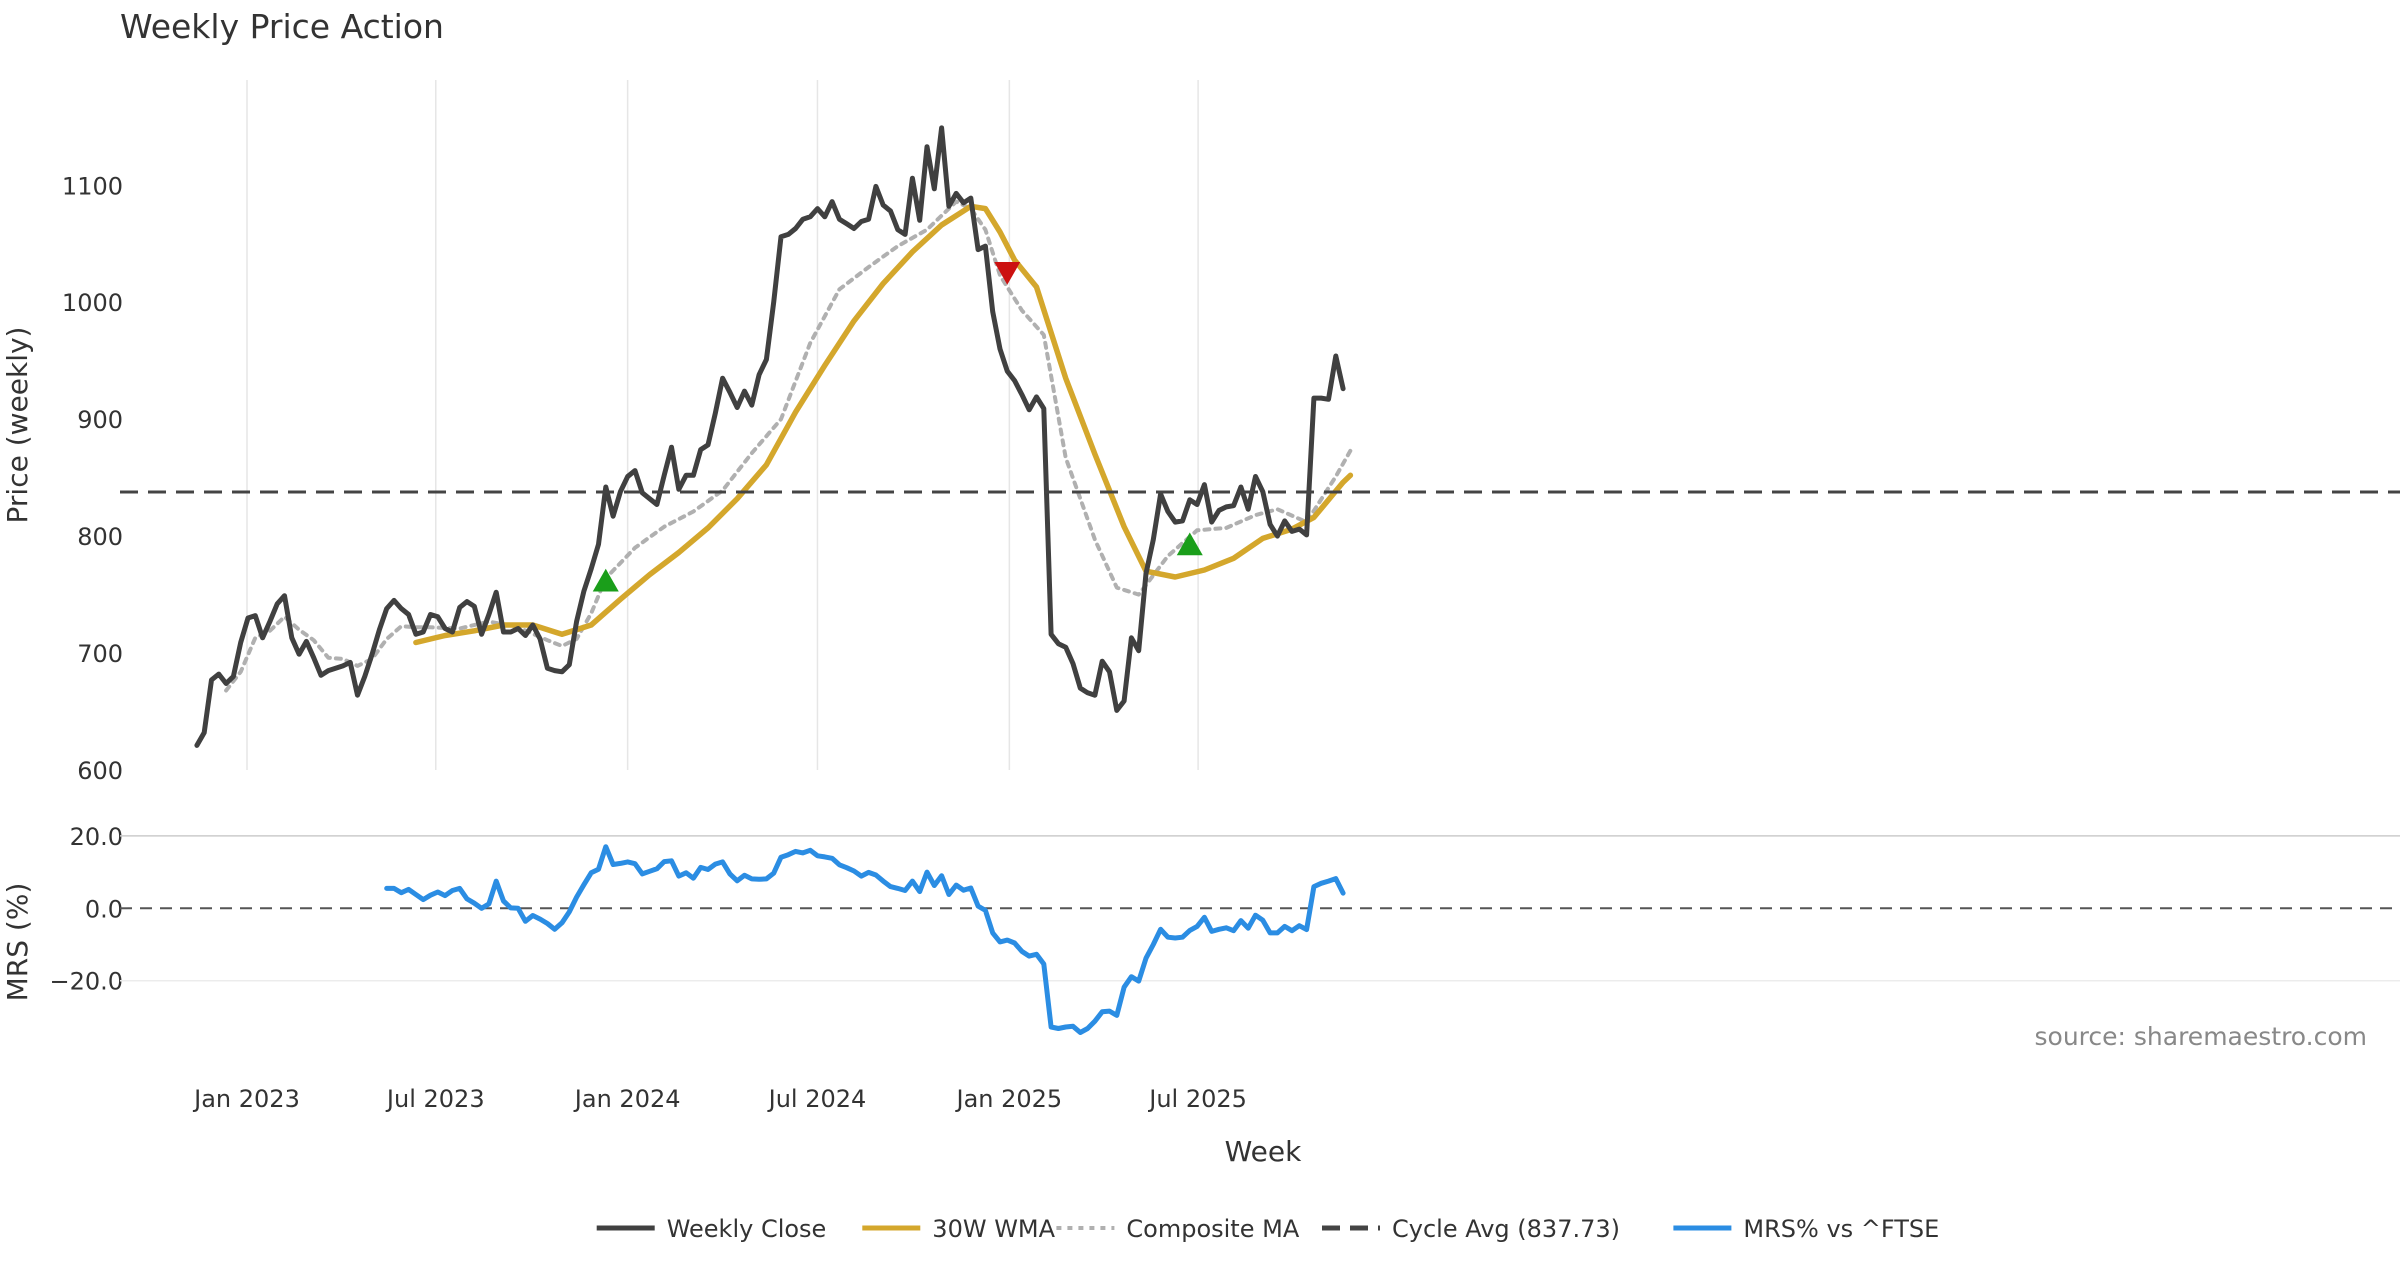 The height and width of the screenshot is (1264, 2400). What do you see at coordinates (747, 1229) in the screenshot?
I see `legend-label-close: Weekly Close` at bounding box center [747, 1229].